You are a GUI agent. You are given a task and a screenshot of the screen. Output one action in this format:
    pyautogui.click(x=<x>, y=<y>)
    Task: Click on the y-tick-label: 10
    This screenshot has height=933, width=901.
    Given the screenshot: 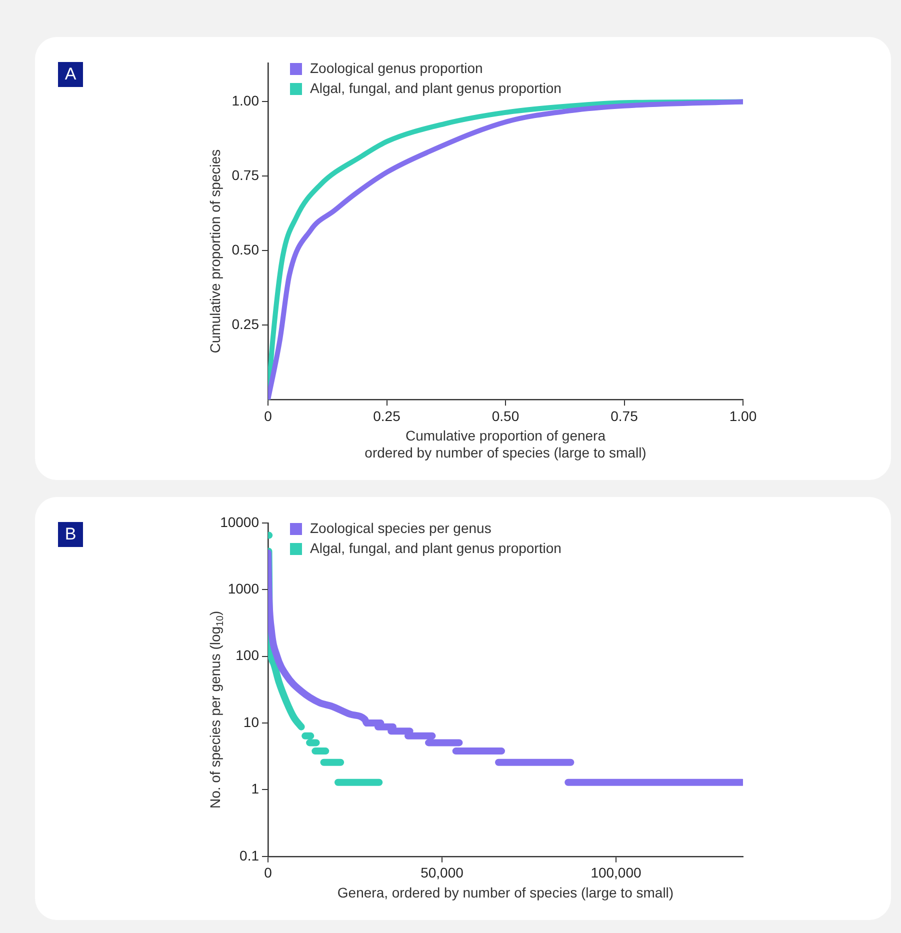 What is the action you would take?
    pyautogui.click(x=251, y=722)
    